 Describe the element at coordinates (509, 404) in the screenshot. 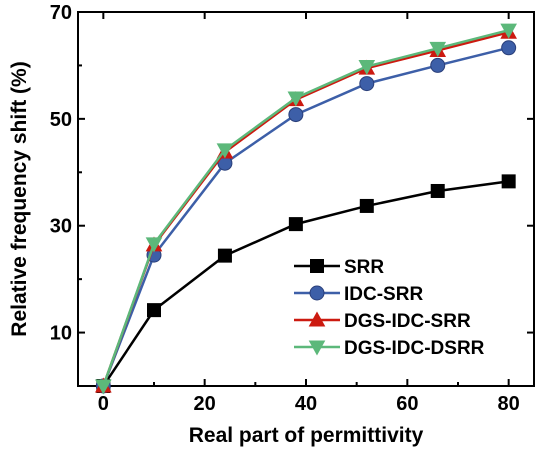

I see `x-tick-label: 80` at that location.